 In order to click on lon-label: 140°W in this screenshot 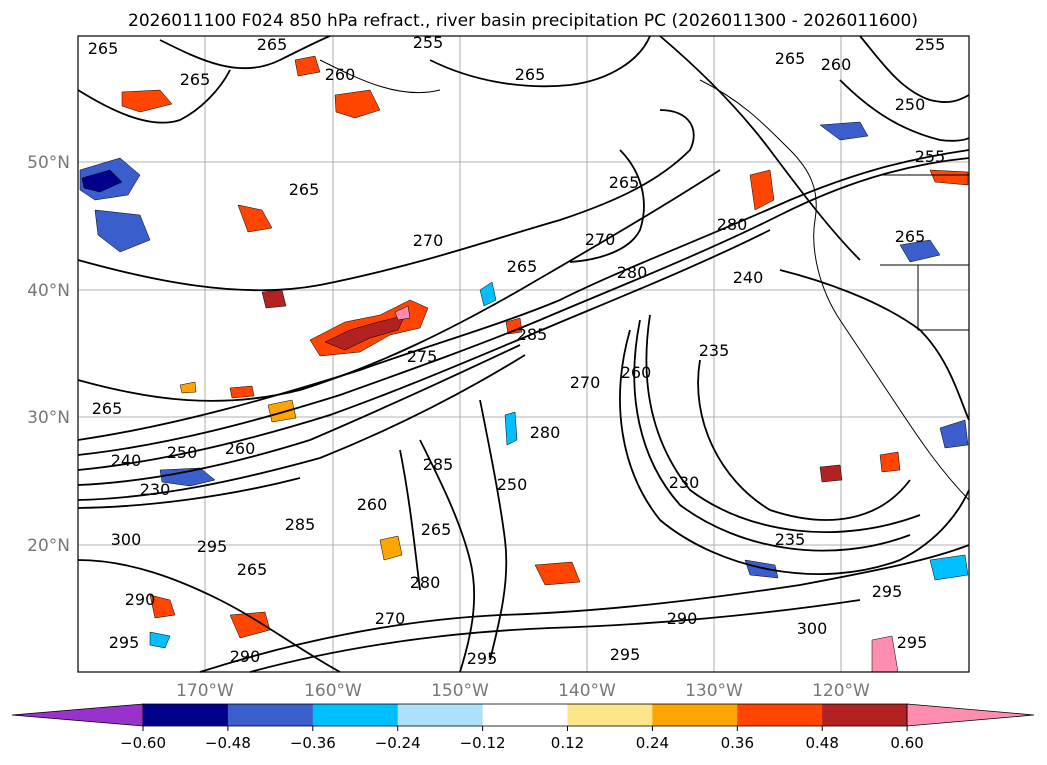, I will do `click(587, 691)`.